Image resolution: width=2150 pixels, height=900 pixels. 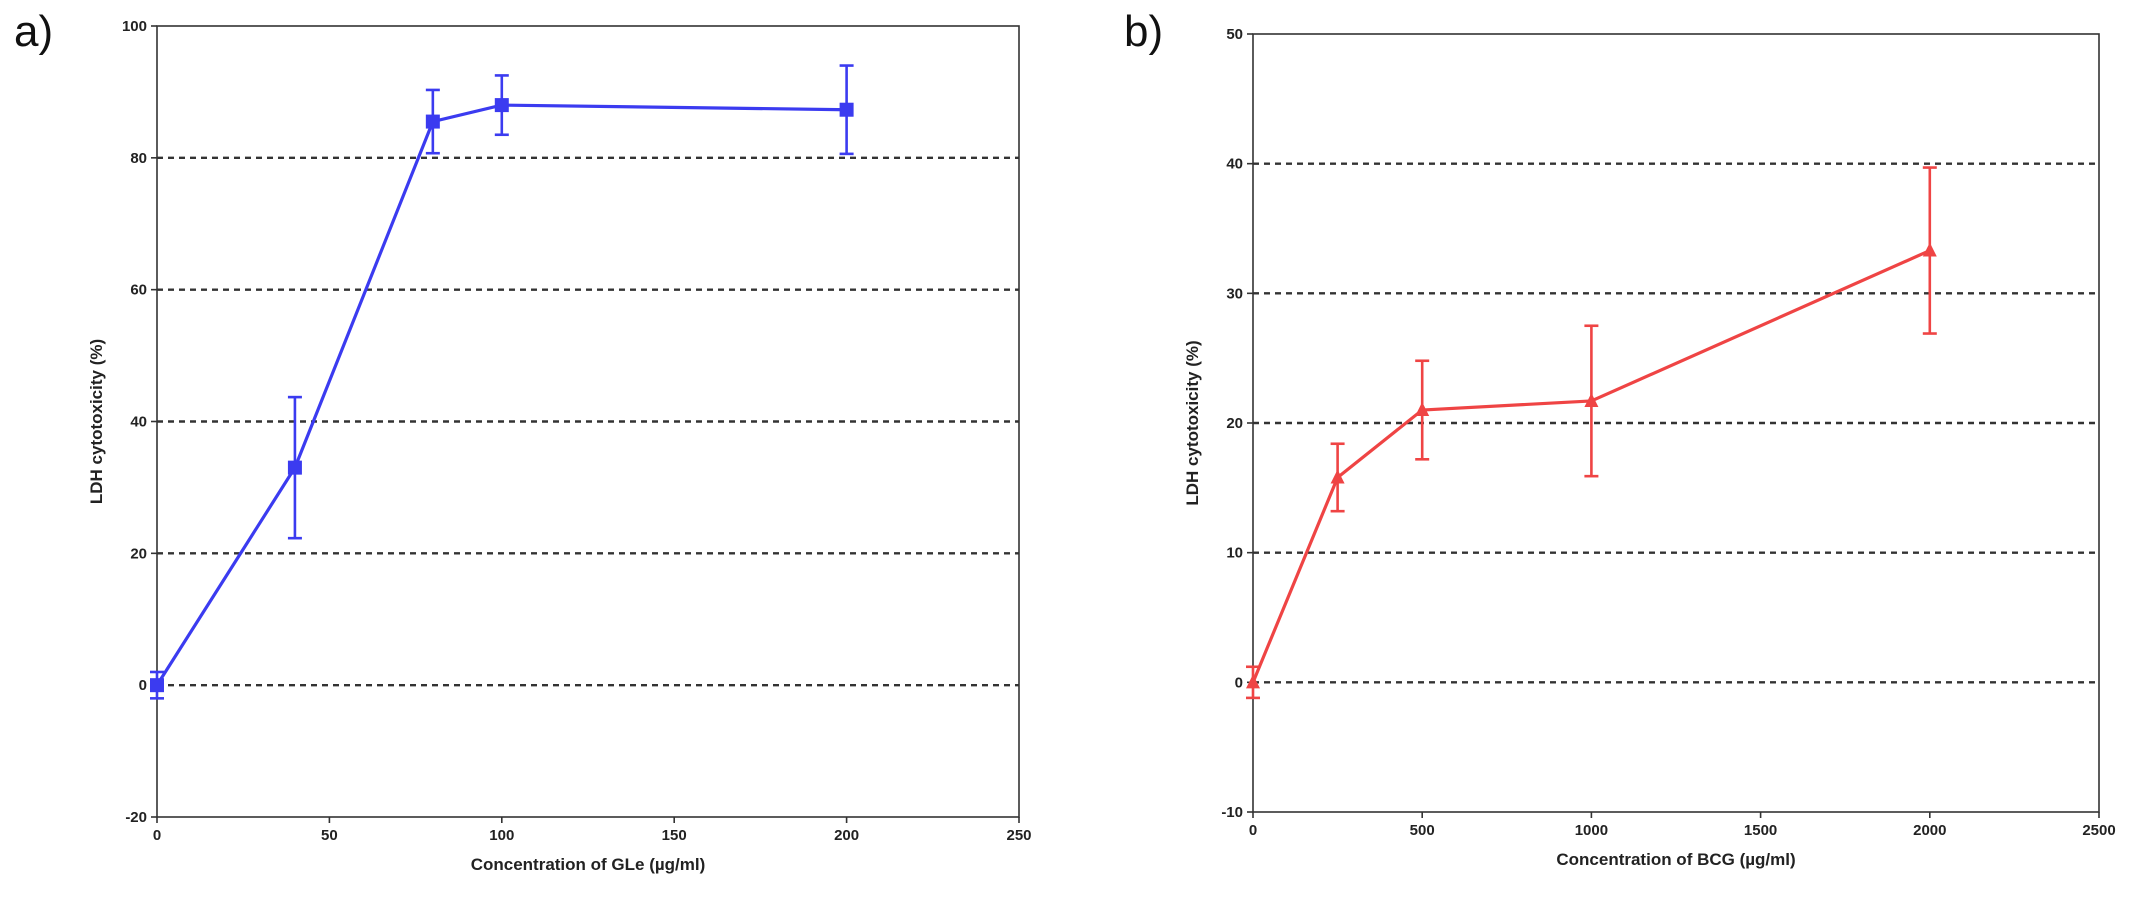 What do you see at coordinates (1929, 830) in the screenshot?
I see `x-tick-label: 2000` at bounding box center [1929, 830].